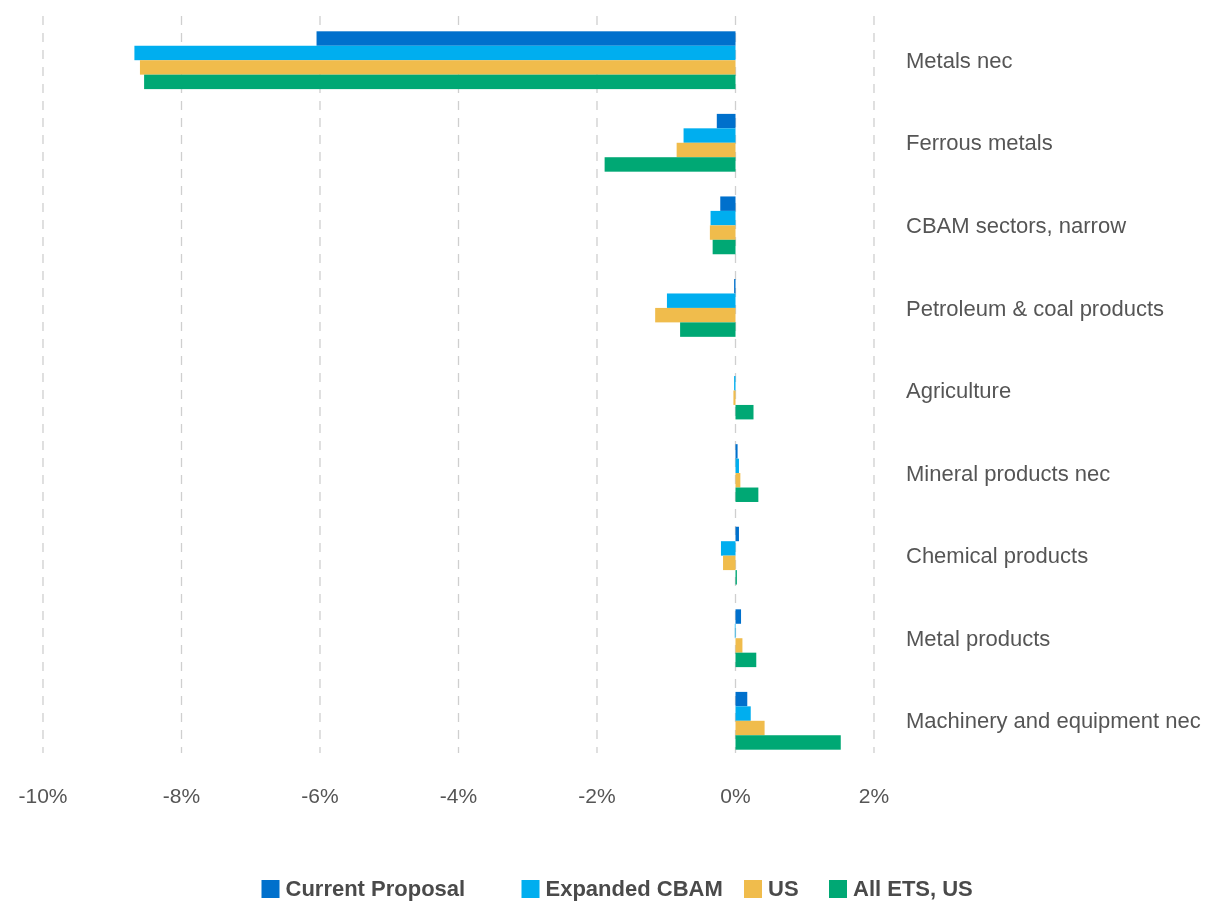 The height and width of the screenshot is (908, 1232). I want to click on legend-label: Expanded CBAM, so click(634, 888).